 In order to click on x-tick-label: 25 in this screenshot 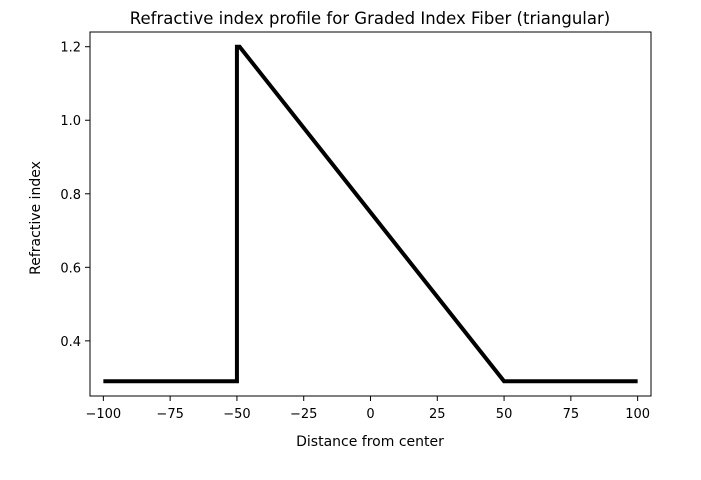, I will do `click(437, 414)`.